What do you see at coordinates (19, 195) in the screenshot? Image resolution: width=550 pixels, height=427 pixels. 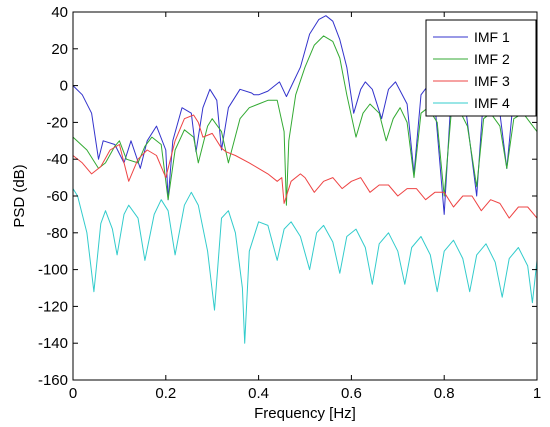 I see `y-axis-label: PSD (dB)` at bounding box center [19, 195].